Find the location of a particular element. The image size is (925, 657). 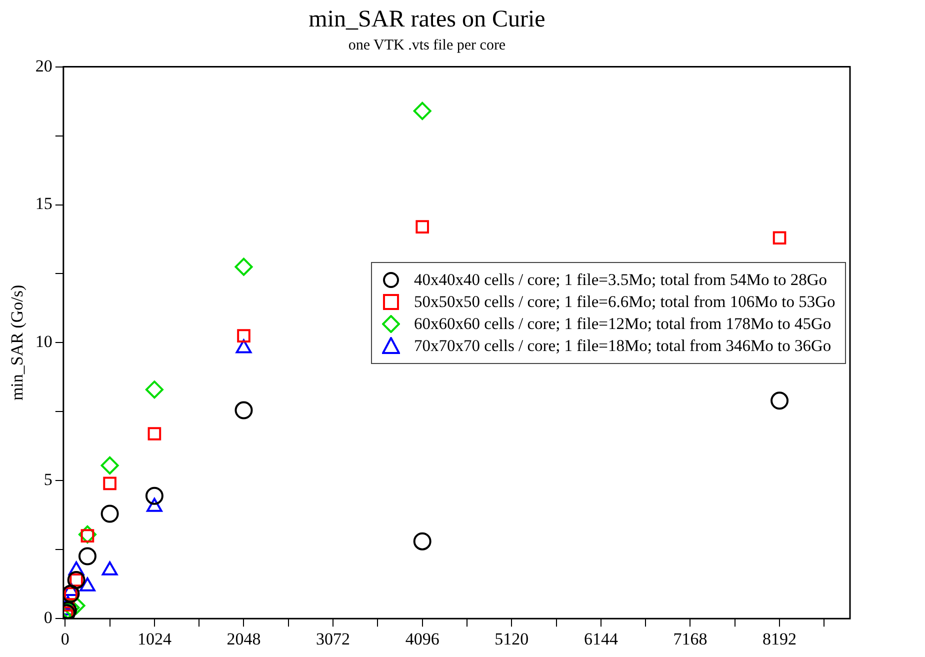

x-tick-label: 5120 is located at coordinates (511, 638).